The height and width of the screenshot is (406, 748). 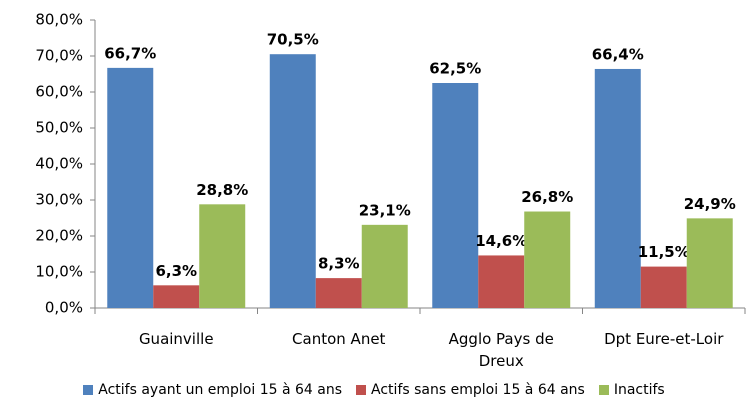 What do you see at coordinates (59, 164) in the screenshot?
I see `y-tick-label: 40,0%` at bounding box center [59, 164].